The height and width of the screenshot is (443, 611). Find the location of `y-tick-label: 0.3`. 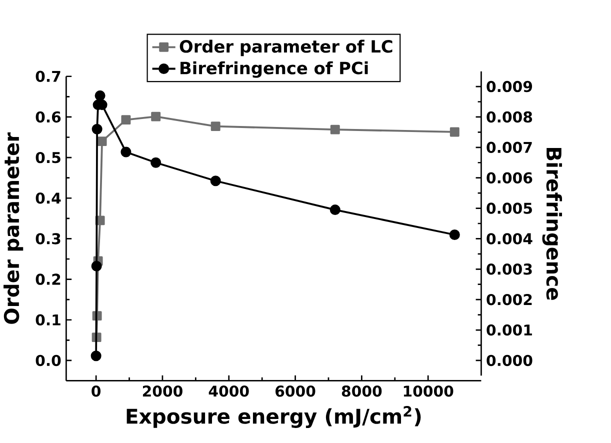

y-tick-label: 0.3 is located at coordinates (48, 238).